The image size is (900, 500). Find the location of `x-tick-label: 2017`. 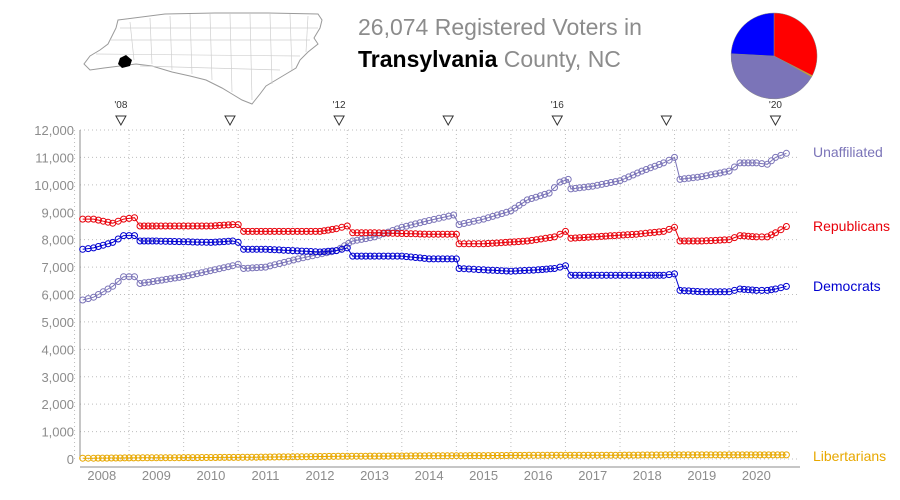

x-tick-label: 2017 is located at coordinates (592, 475).